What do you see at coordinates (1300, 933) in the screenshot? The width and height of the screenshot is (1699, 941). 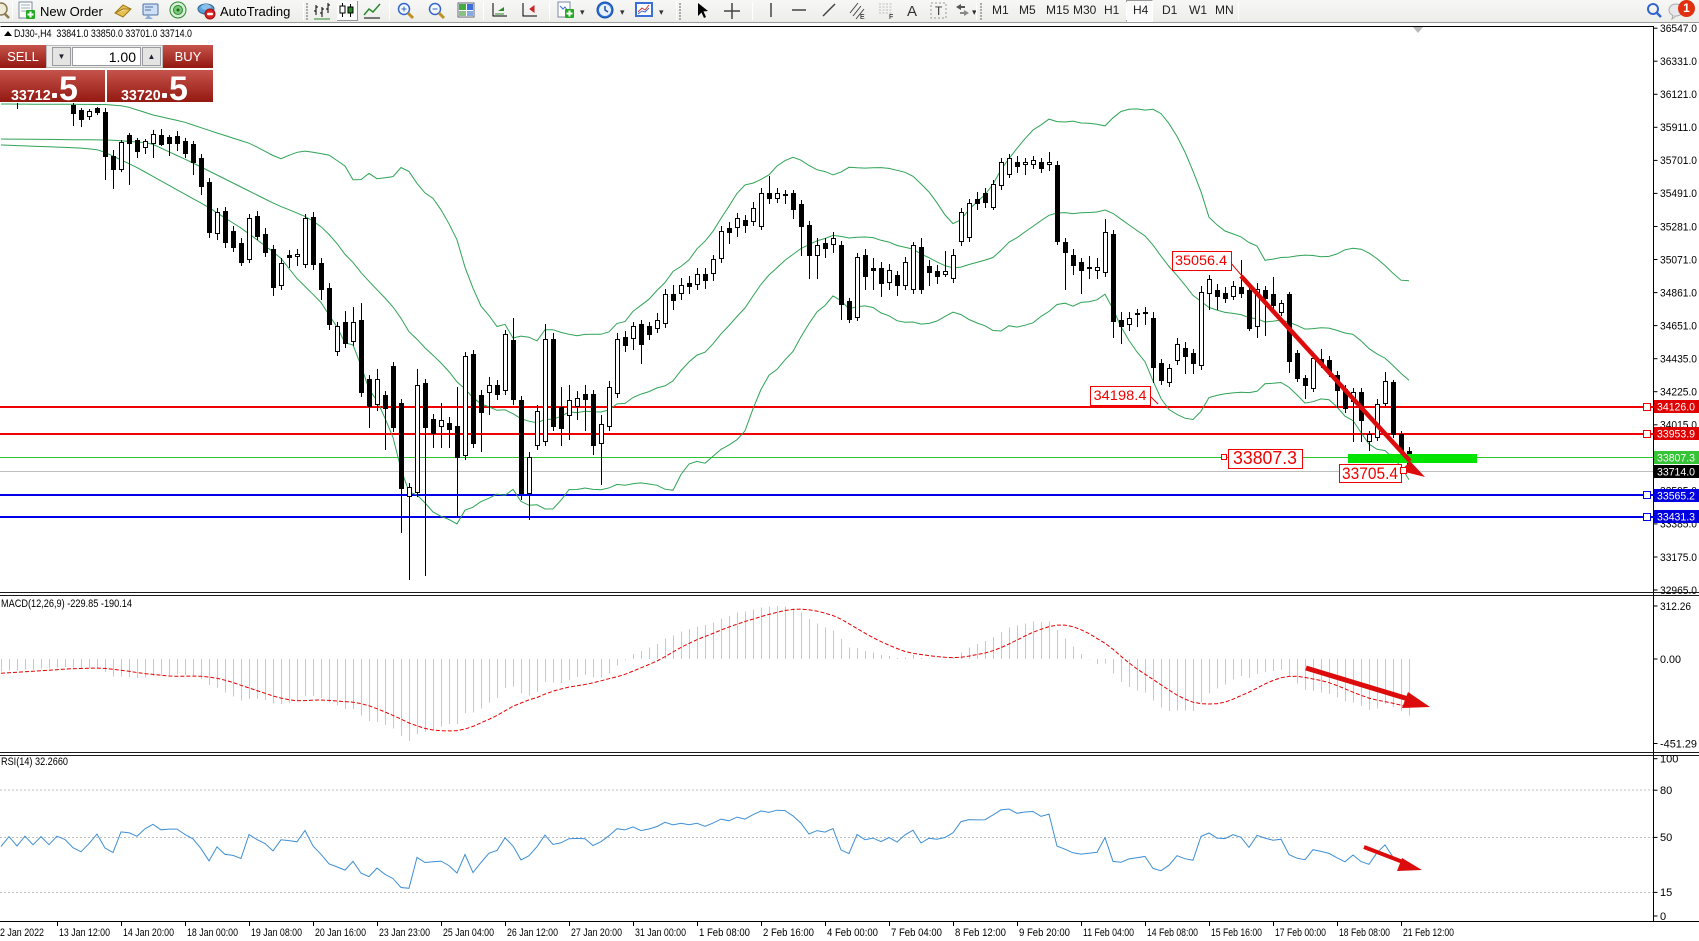 I see `svg-text: 17 Feb 00:00` at bounding box center [1300, 933].